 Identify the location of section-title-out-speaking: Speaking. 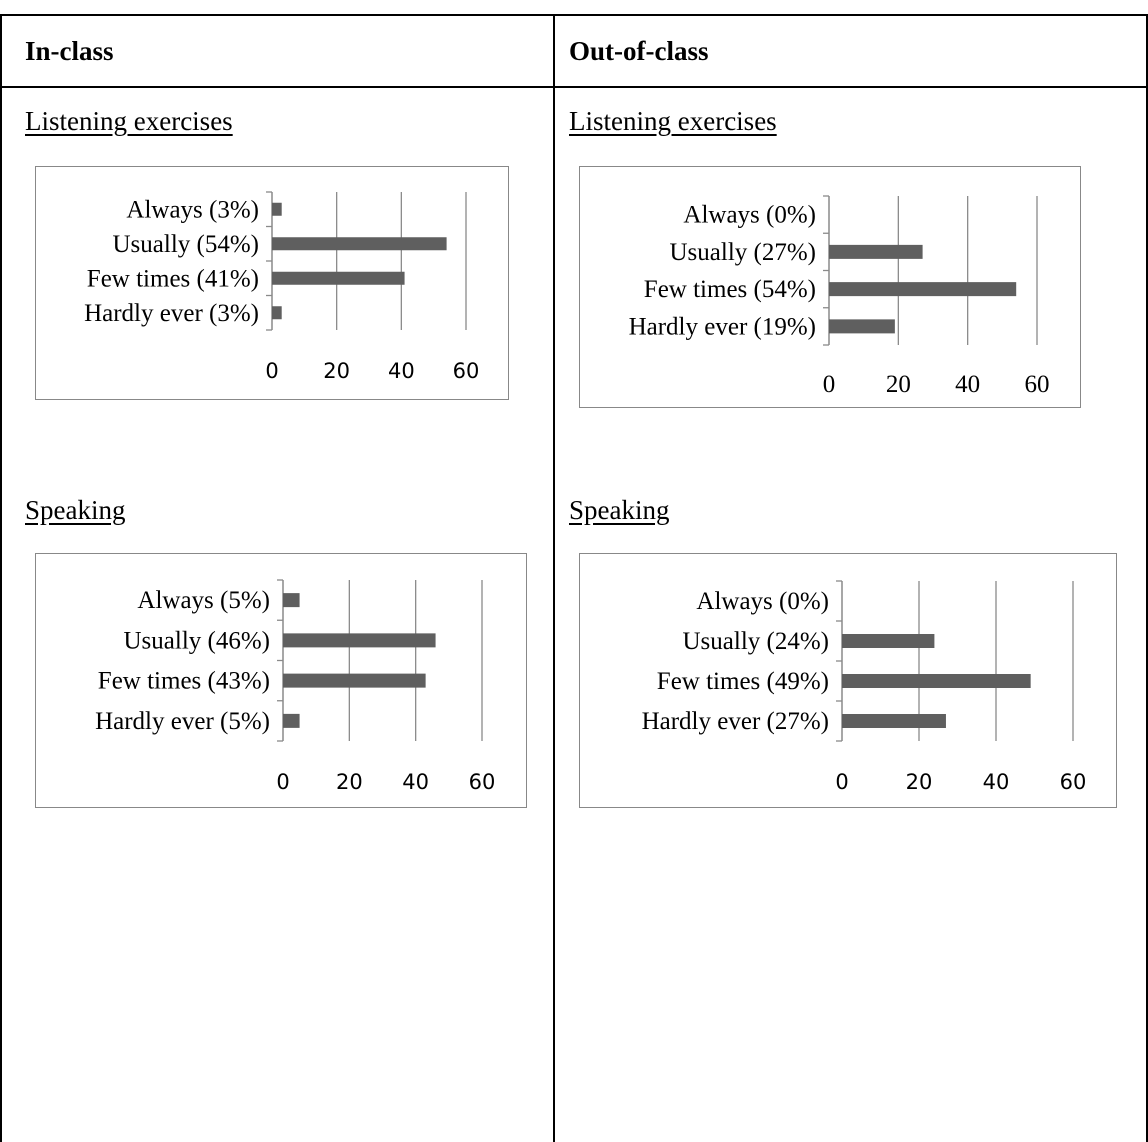
(619, 510).